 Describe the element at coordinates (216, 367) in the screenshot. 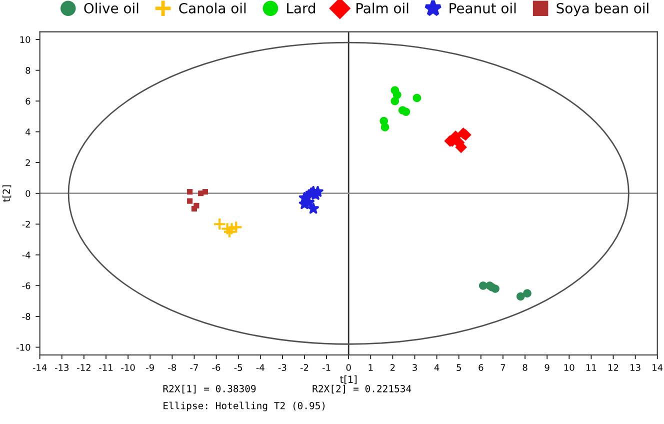

I see `x-tick-label: -6` at that location.